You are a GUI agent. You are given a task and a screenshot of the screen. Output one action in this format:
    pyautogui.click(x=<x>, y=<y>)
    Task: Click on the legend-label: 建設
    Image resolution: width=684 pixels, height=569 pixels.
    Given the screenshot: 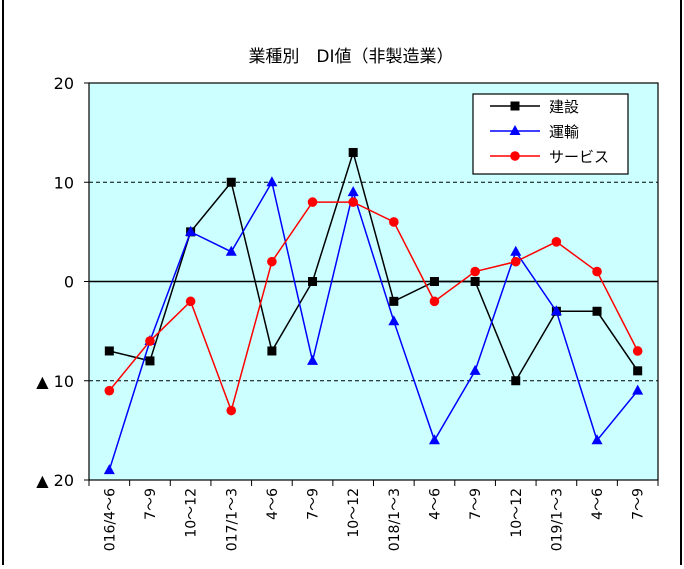 What is the action you would take?
    pyautogui.click(x=564, y=107)
    